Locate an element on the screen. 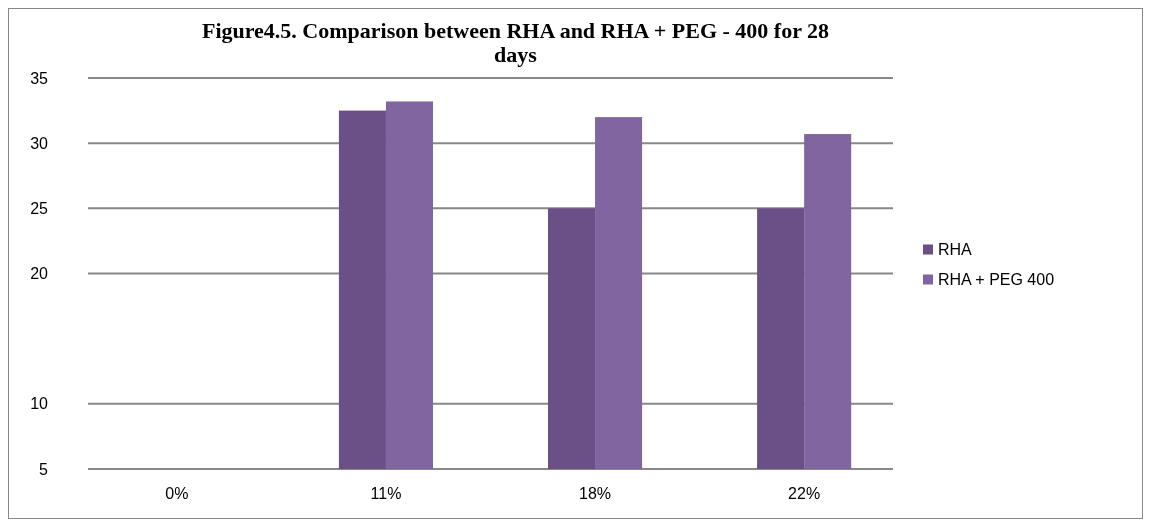  y-tick-label: 35 is located at coordinates (39, 78).